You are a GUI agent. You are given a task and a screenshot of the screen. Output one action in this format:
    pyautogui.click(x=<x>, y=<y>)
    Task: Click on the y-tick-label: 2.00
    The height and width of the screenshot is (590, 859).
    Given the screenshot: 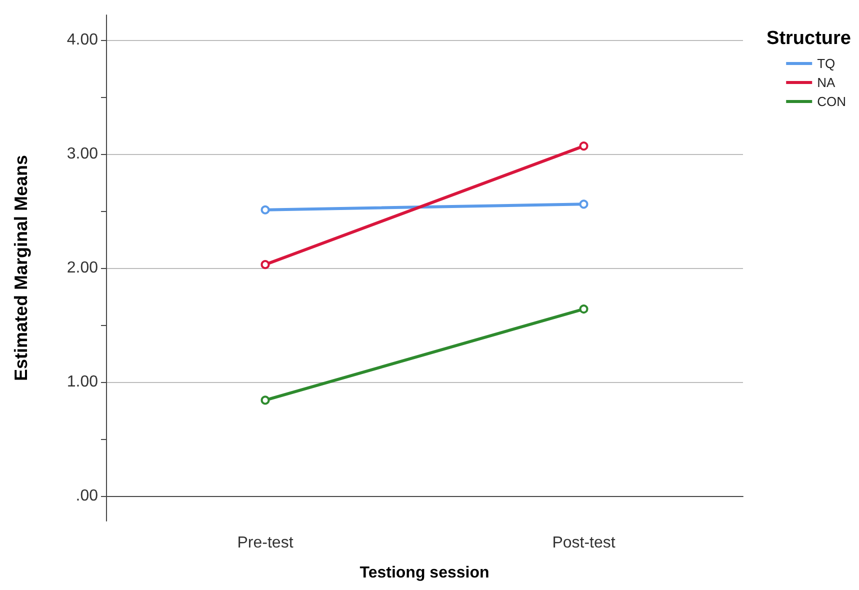 What is the action you would take?
    pyautogui.click(x=82, y=268)
    